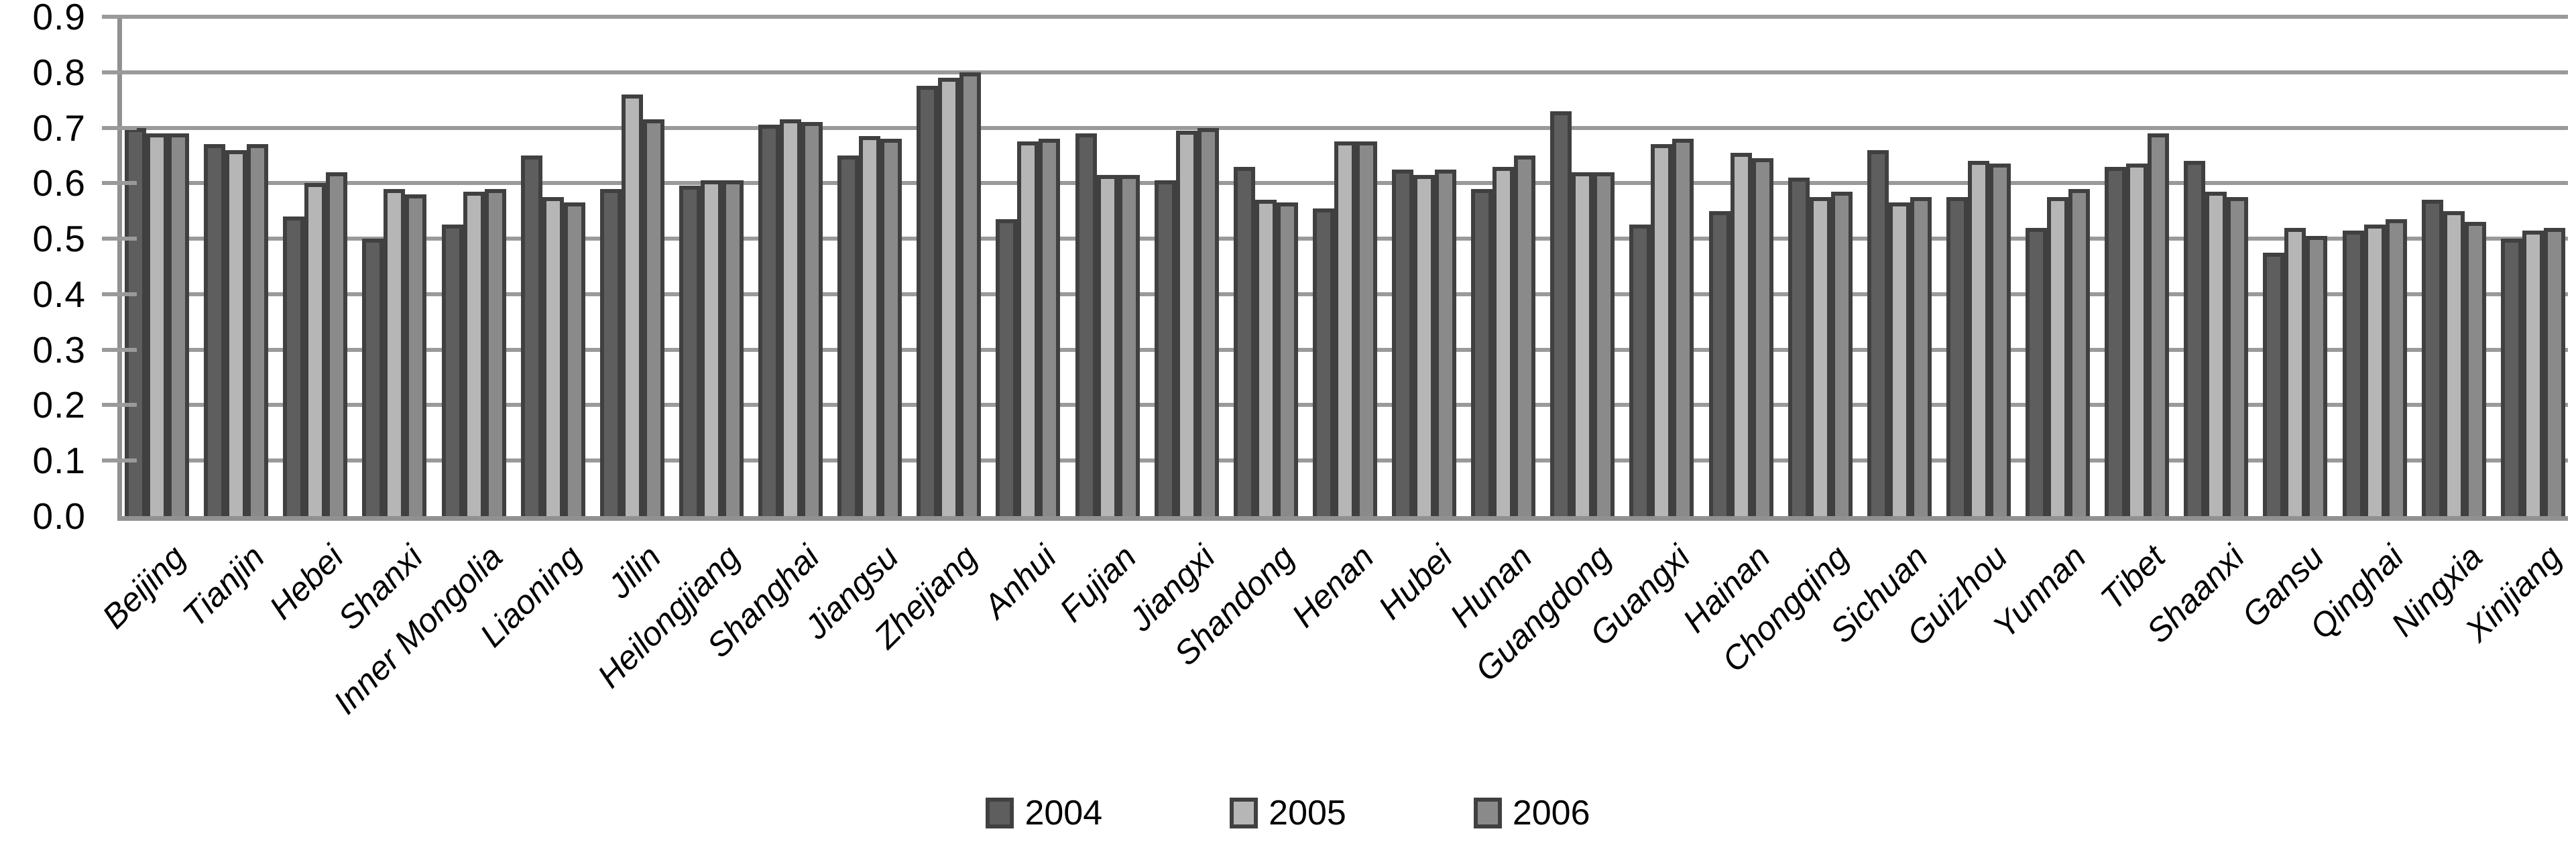 The image size is (2576, 866). What do you see at coordinates (1000, 813) in the screenshot?
I see `legend-swatch-2004` at bounding box center [1000, 813].